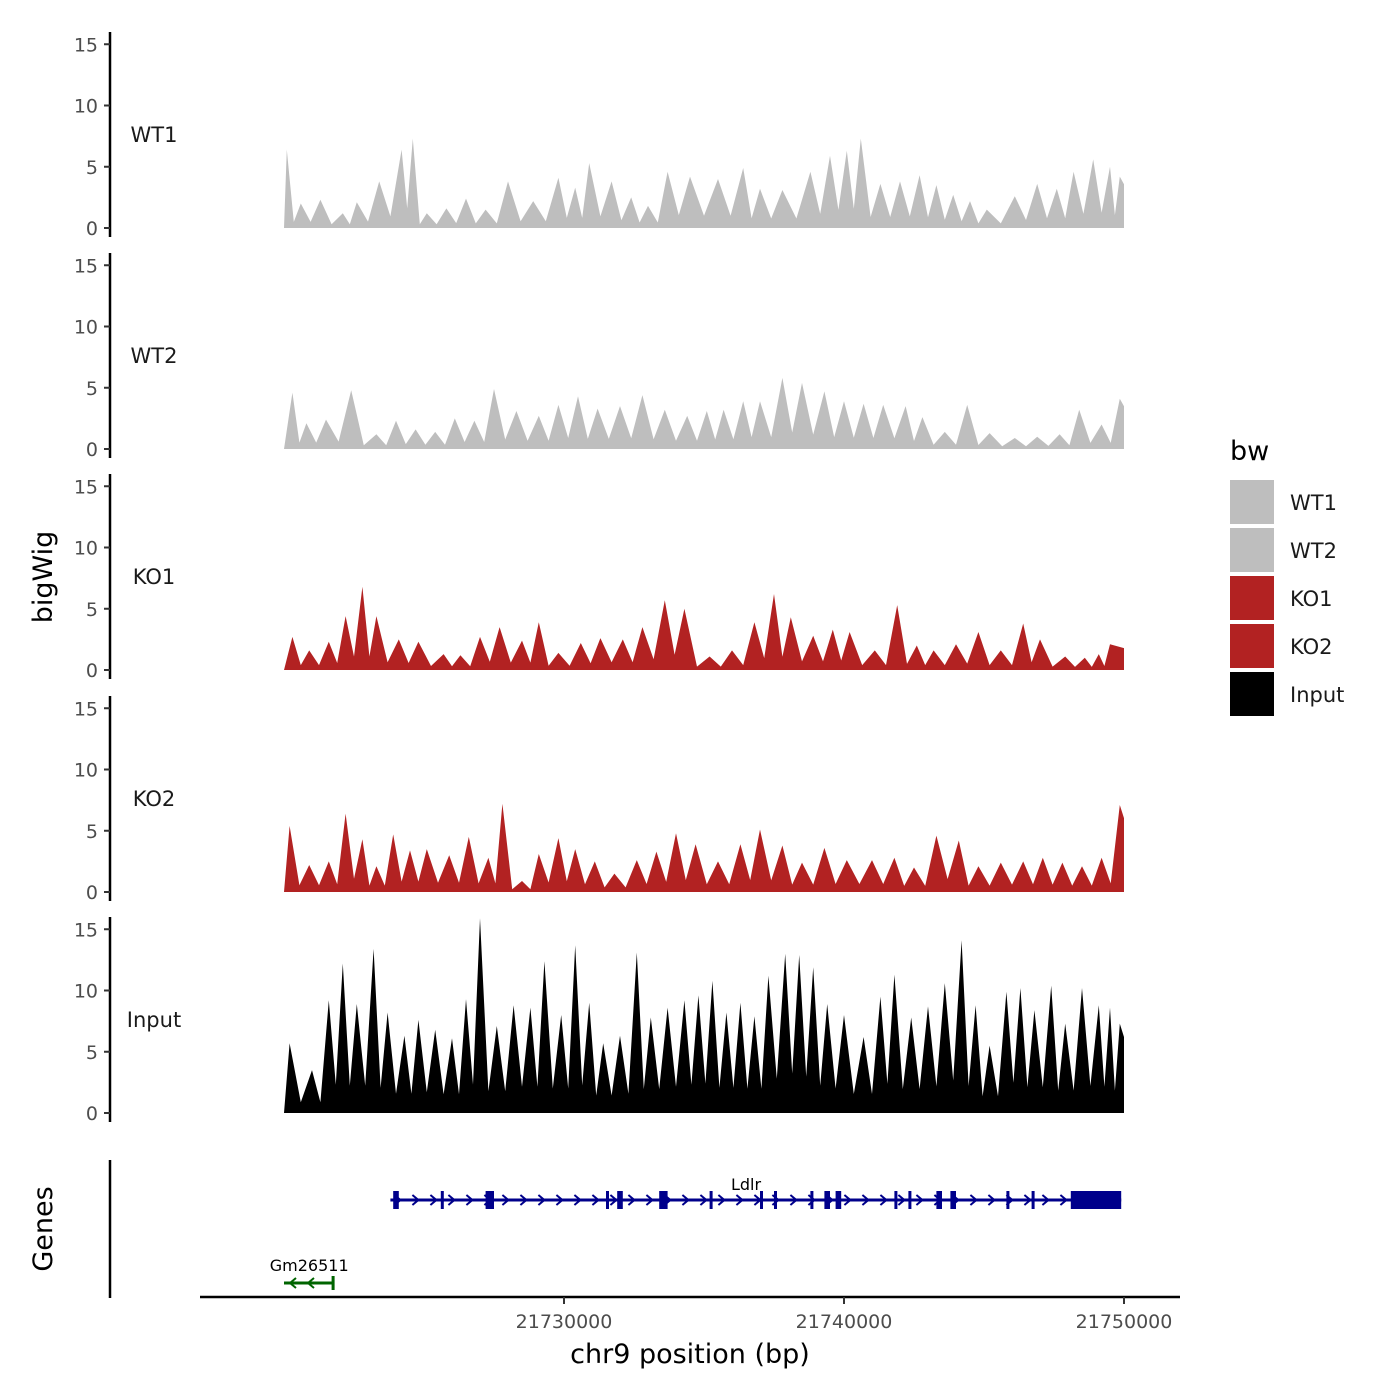  I want to click on legend-label: KO2, so click(1311, 647).